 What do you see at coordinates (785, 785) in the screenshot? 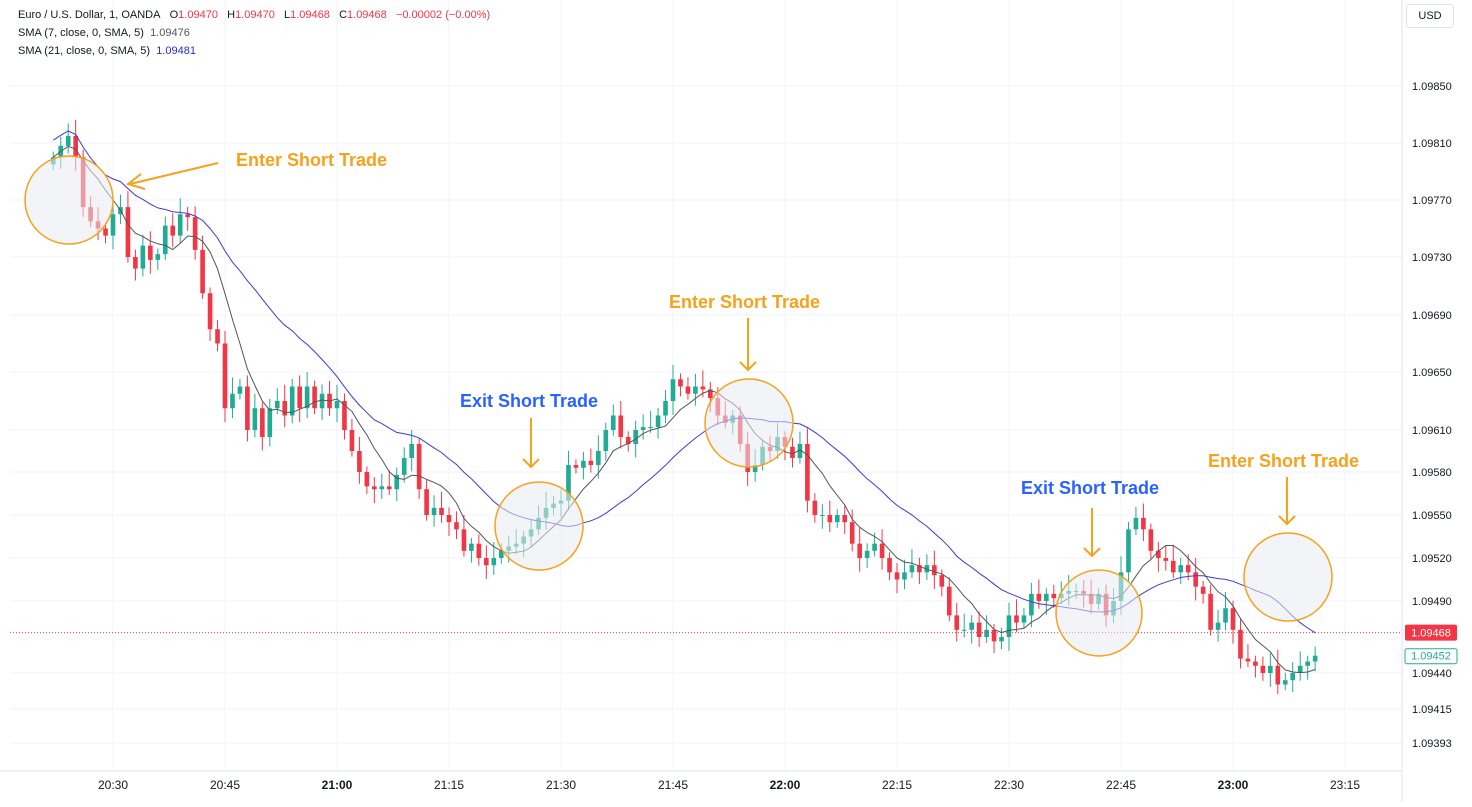
I see `time-tick-label: 22:00` at bounding box center [785, 785].